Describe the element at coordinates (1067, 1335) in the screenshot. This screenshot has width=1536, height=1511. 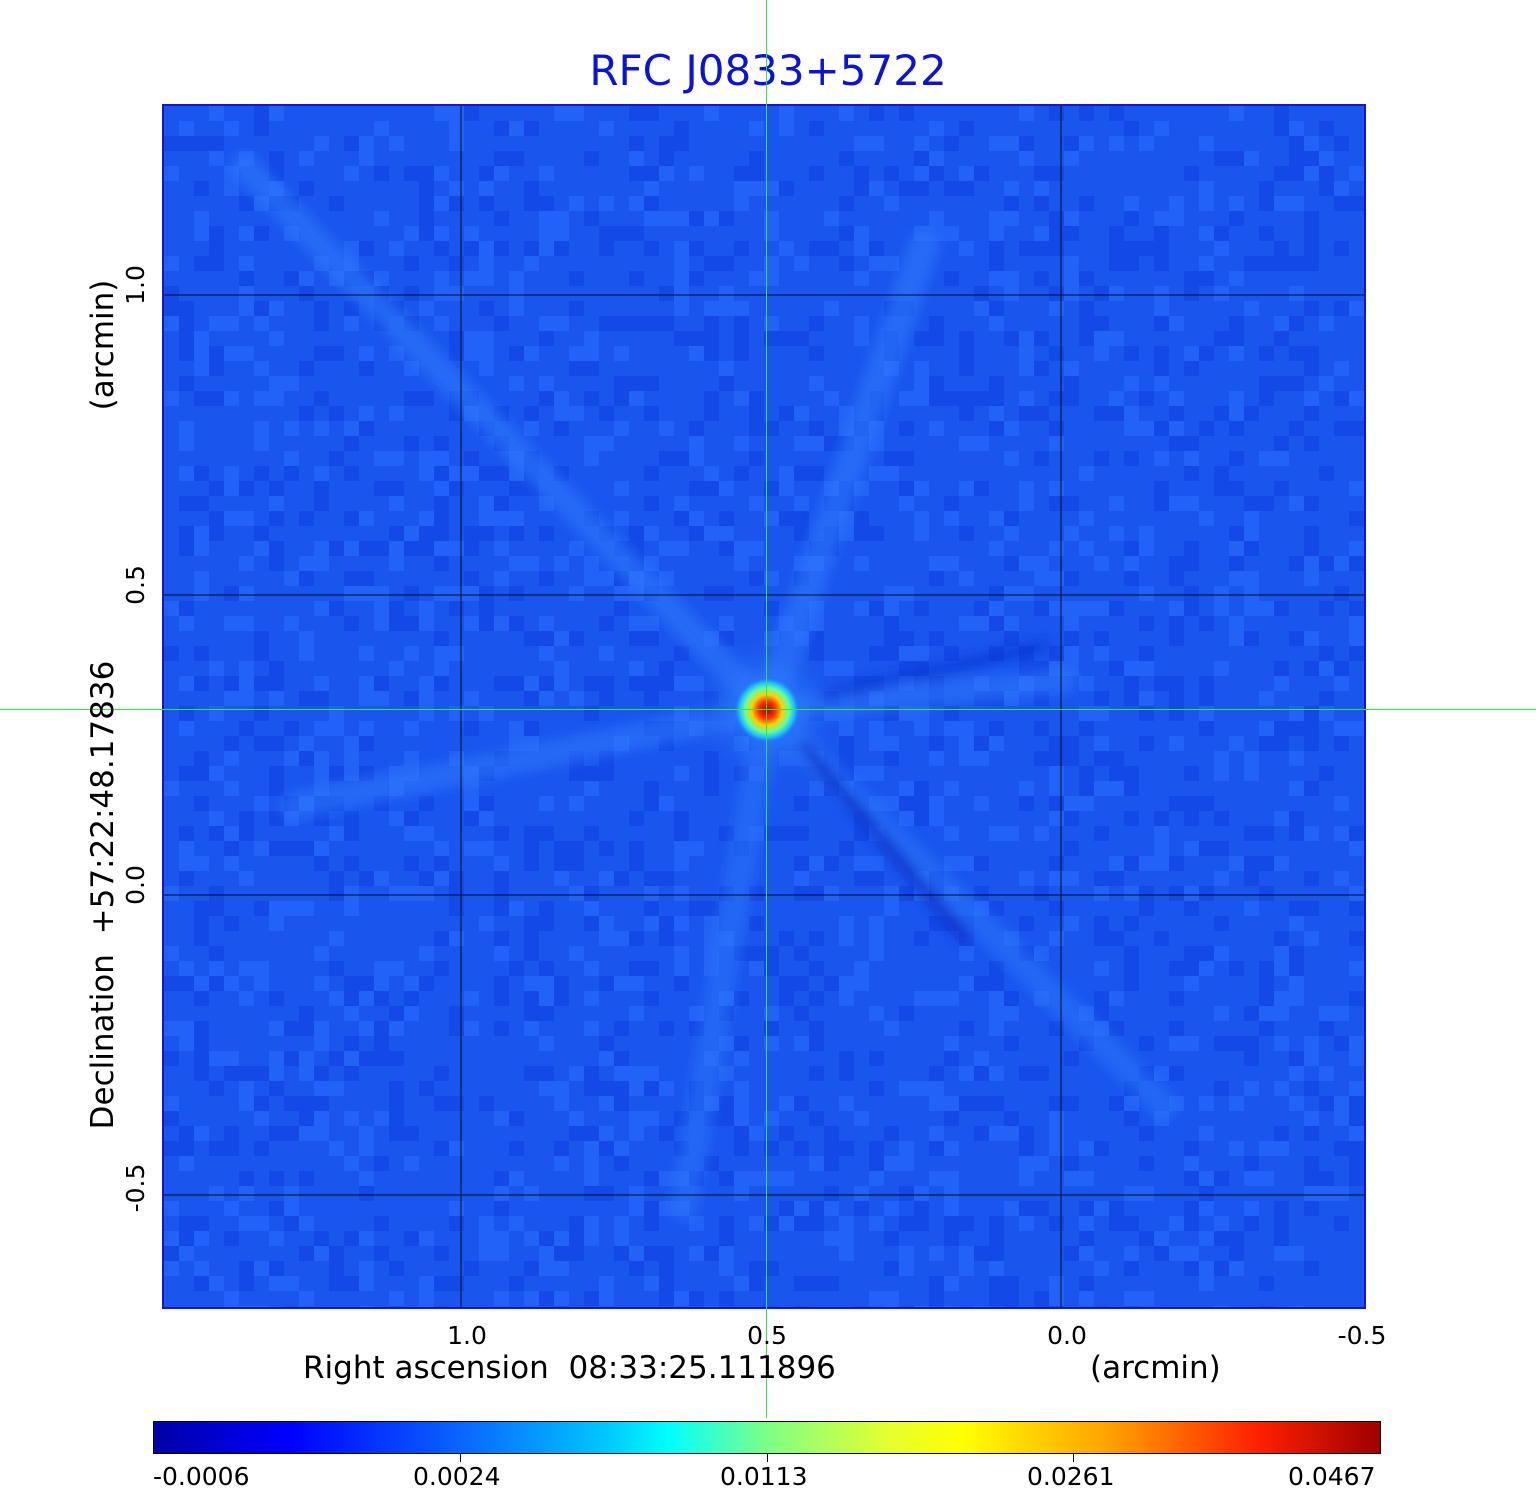
I see `x-tick-label: 0.0` at that location.